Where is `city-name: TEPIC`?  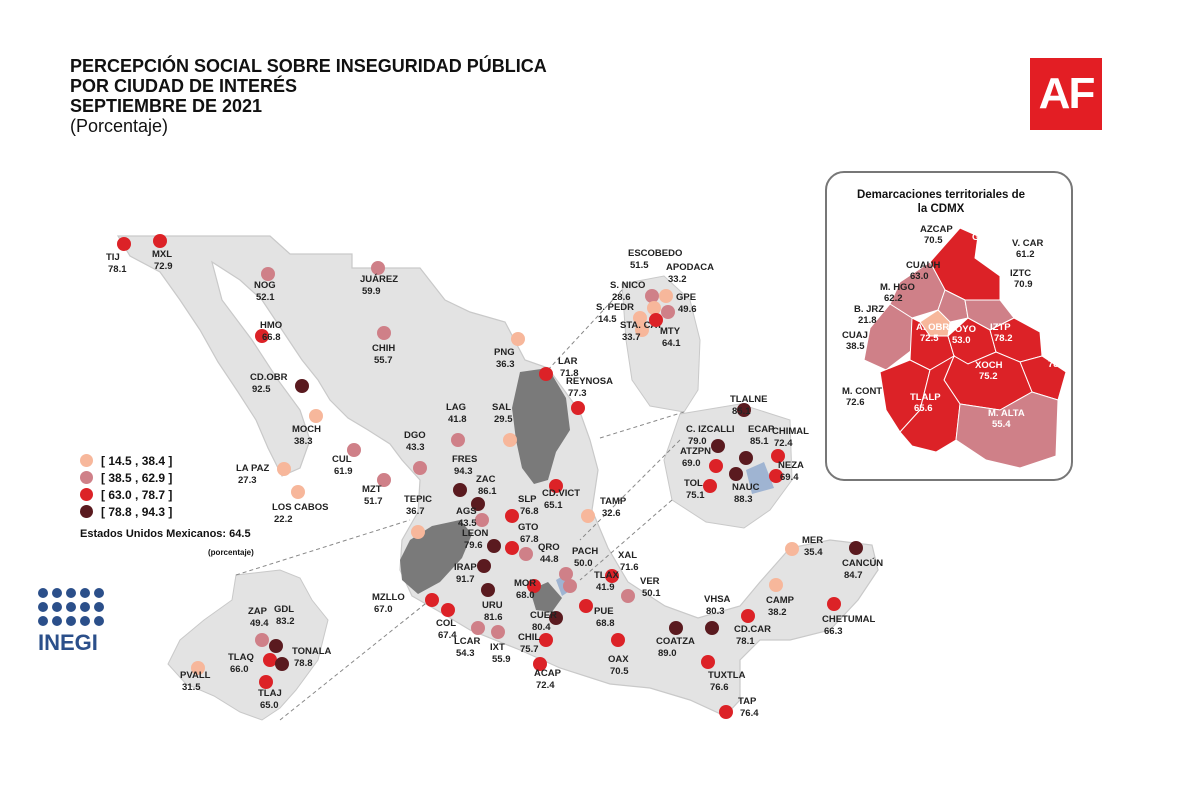 city-name: TEPIC is located at coordinates (418, 499).